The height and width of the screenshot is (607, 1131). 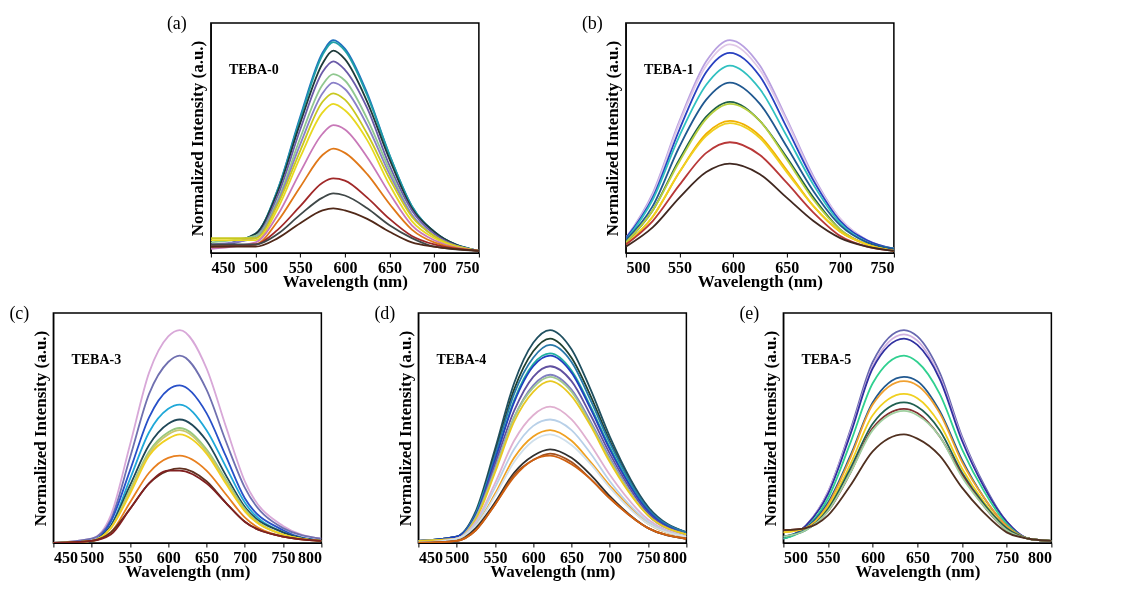 What do you see at coordinates (592, 23) in the screenshot?
I see `text: (b)` at bounding box center [592, 23].